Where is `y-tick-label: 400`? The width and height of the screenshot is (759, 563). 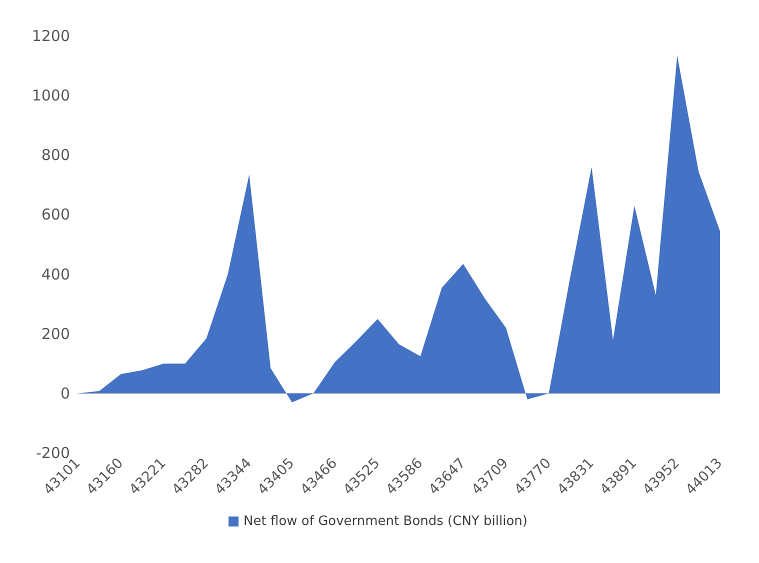
y-tick-label: 400 is located at coordinates (55, 274).